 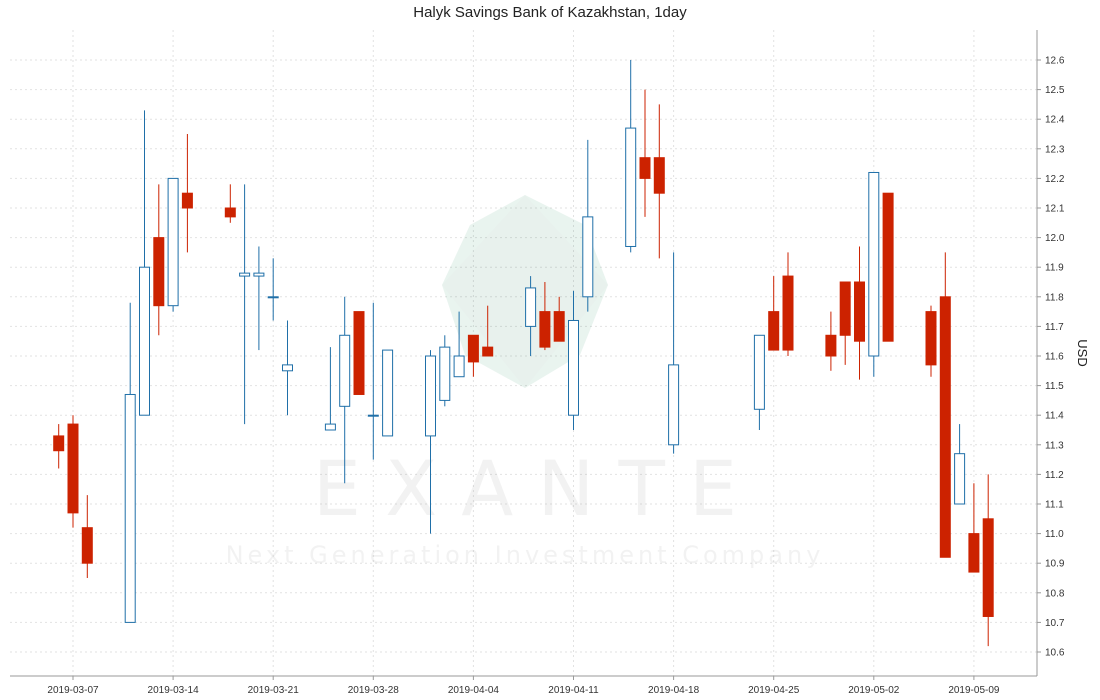 What do you see at coordinates (1054, 475) in the screenshot?
I see `y-tick-label: 11.2` at bounding box center [1054, 475].